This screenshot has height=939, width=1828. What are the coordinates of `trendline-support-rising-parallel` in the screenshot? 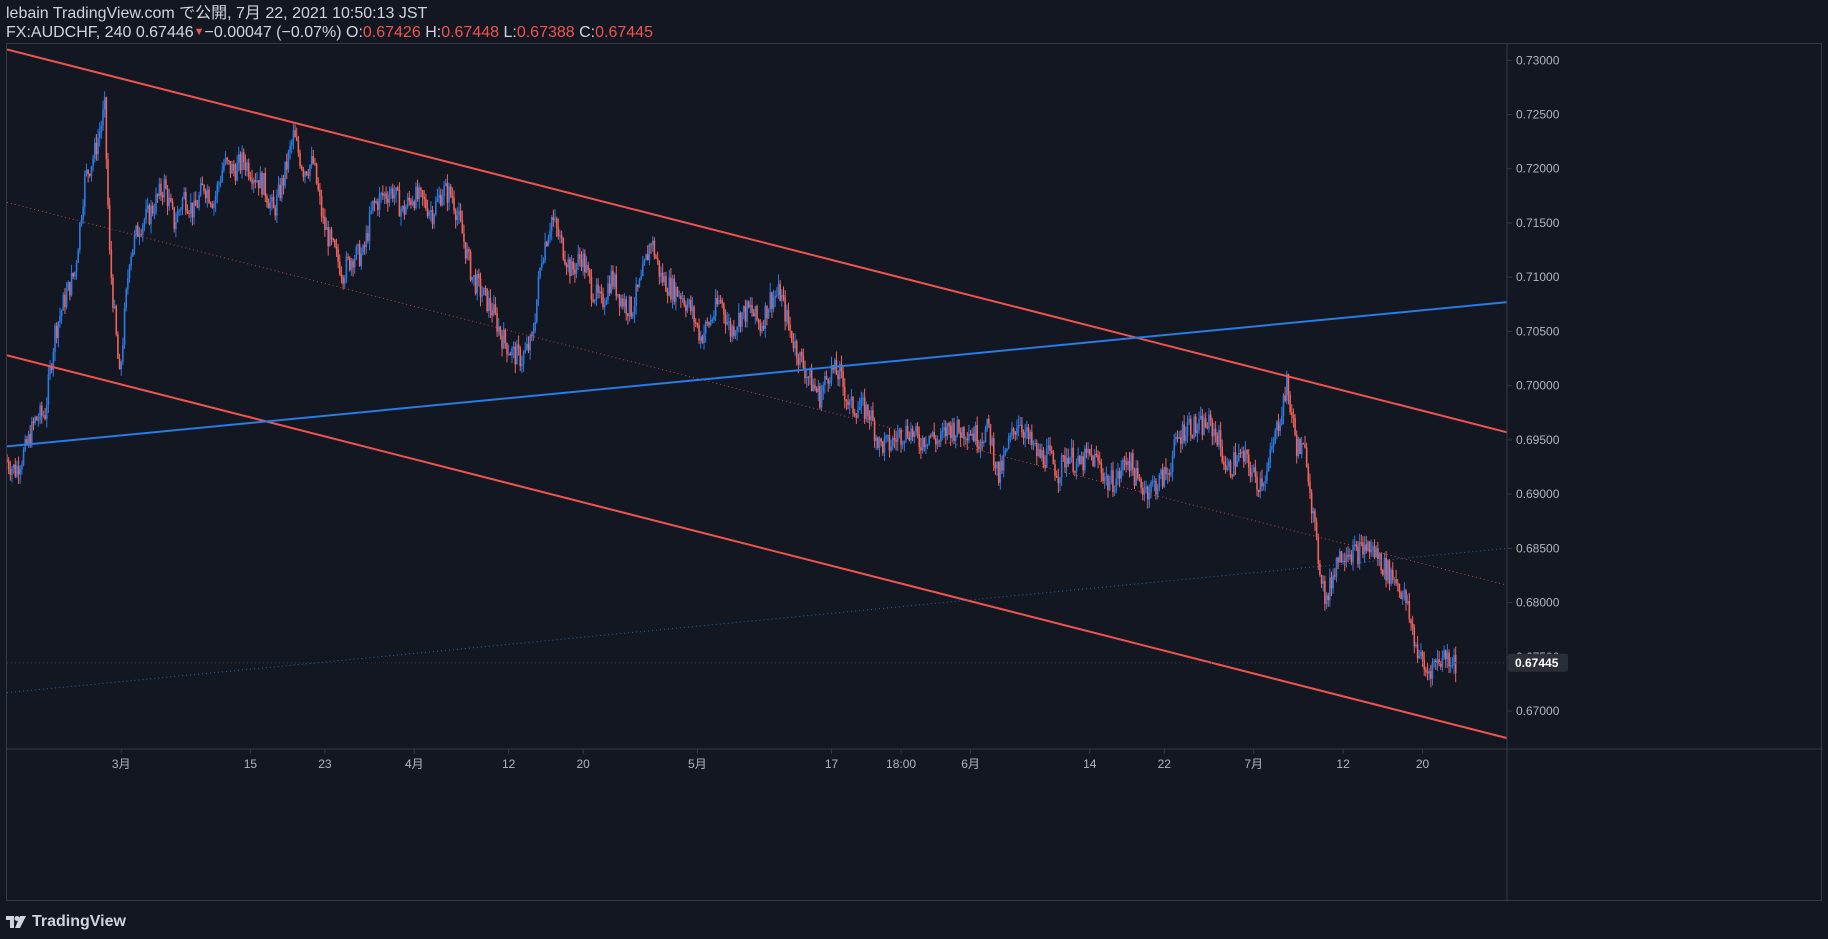 It's located at (757, 620).